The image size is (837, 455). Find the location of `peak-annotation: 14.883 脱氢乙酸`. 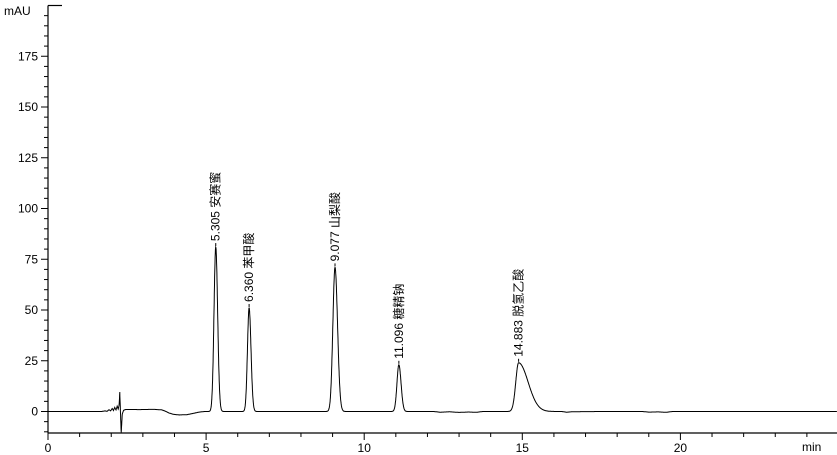

peak-annotation: 14.883 脱氢乙酸 is located at coordinates (518, 315).